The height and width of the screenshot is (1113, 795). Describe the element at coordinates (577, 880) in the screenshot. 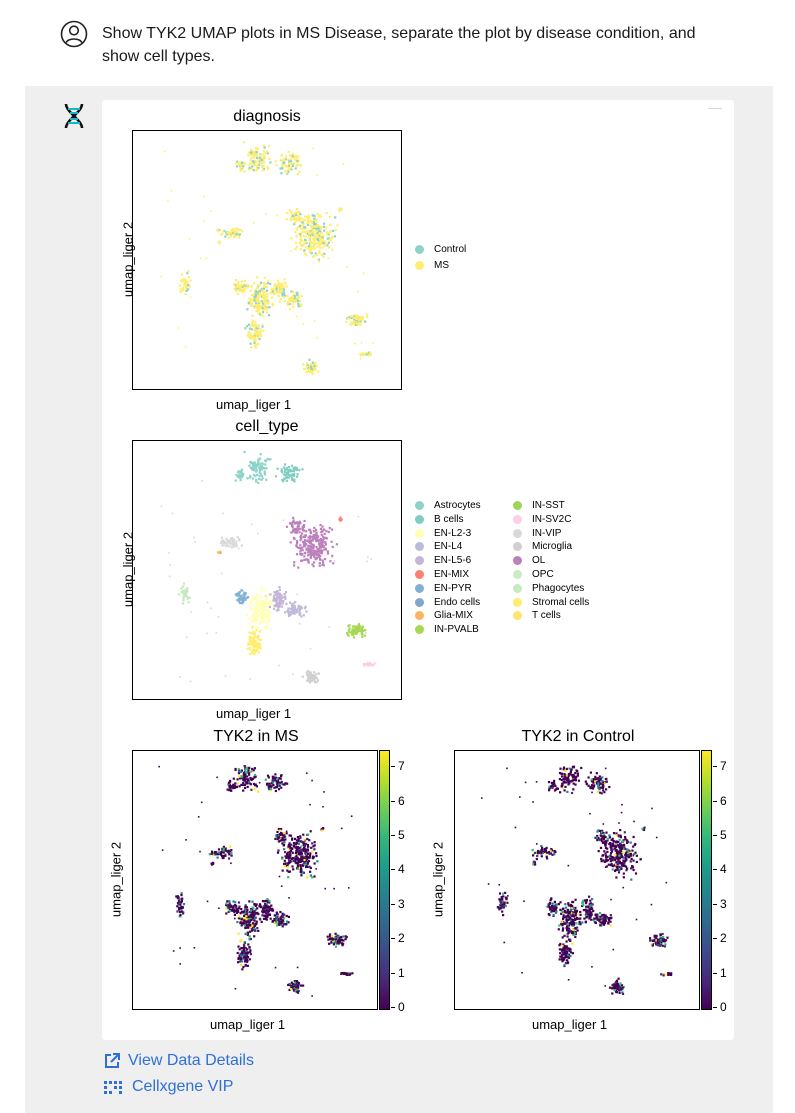

I see `tyk2-control-umap-plot` at that location.